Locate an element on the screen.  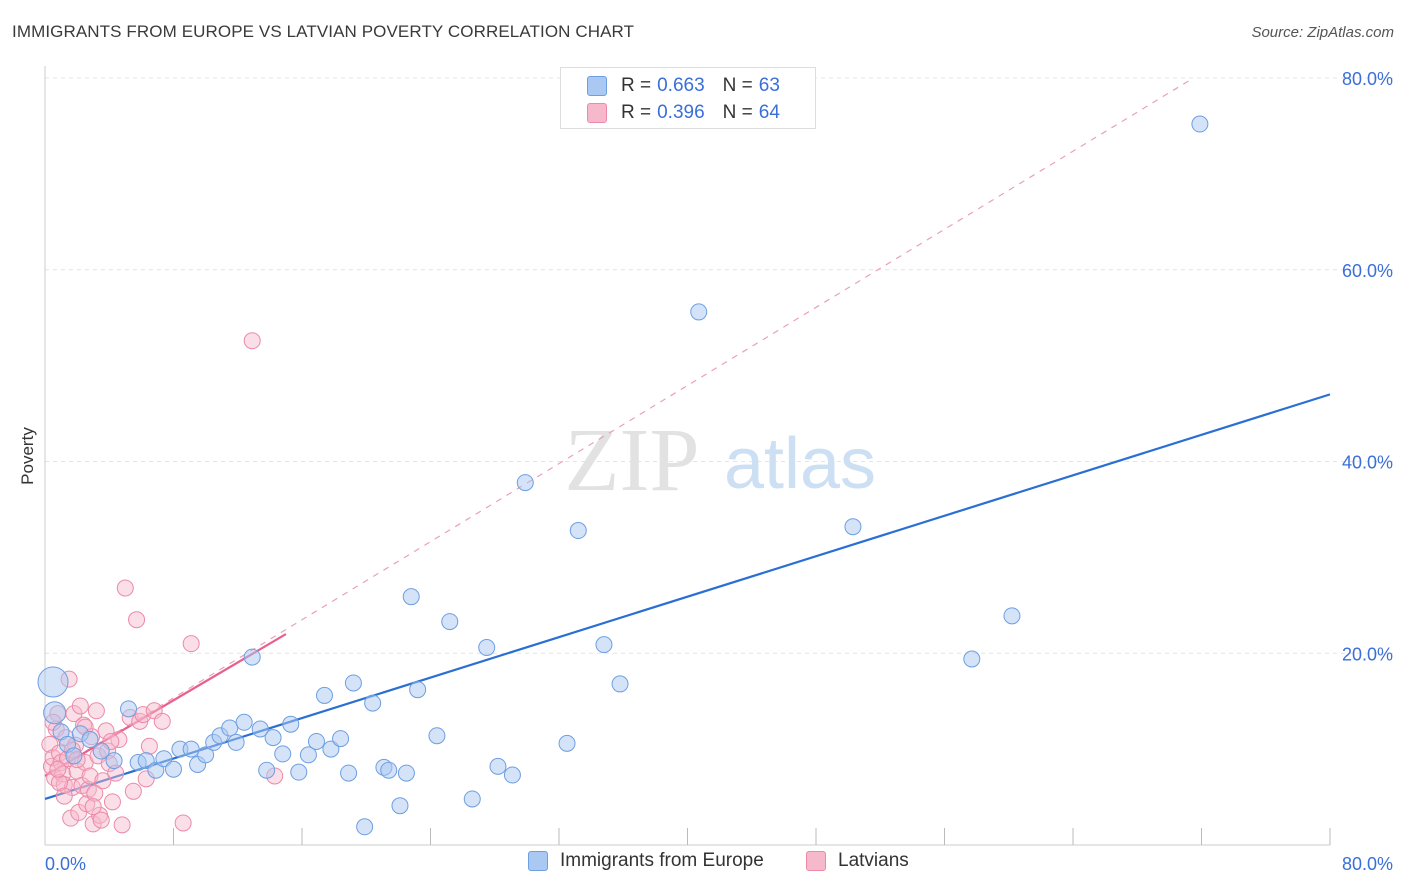
legend-r-value-latvians: 0.396 is located at coordinates (681, 112).